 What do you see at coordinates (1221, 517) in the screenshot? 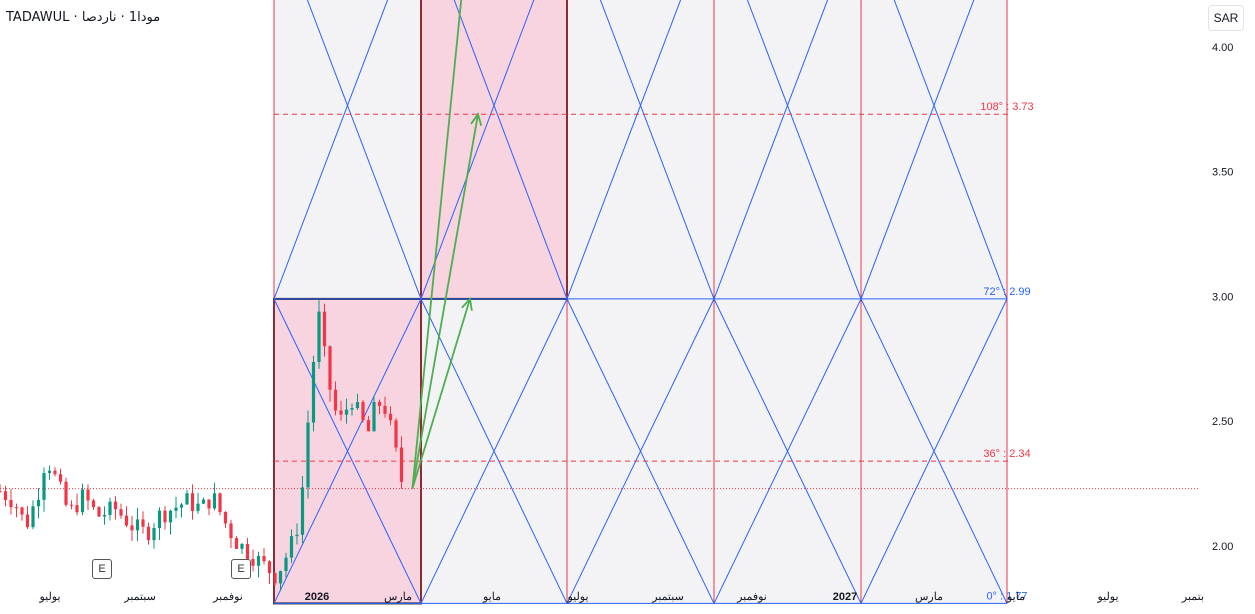
I see `last-price-badge: 2.23` at bounding box center [1221, 517].